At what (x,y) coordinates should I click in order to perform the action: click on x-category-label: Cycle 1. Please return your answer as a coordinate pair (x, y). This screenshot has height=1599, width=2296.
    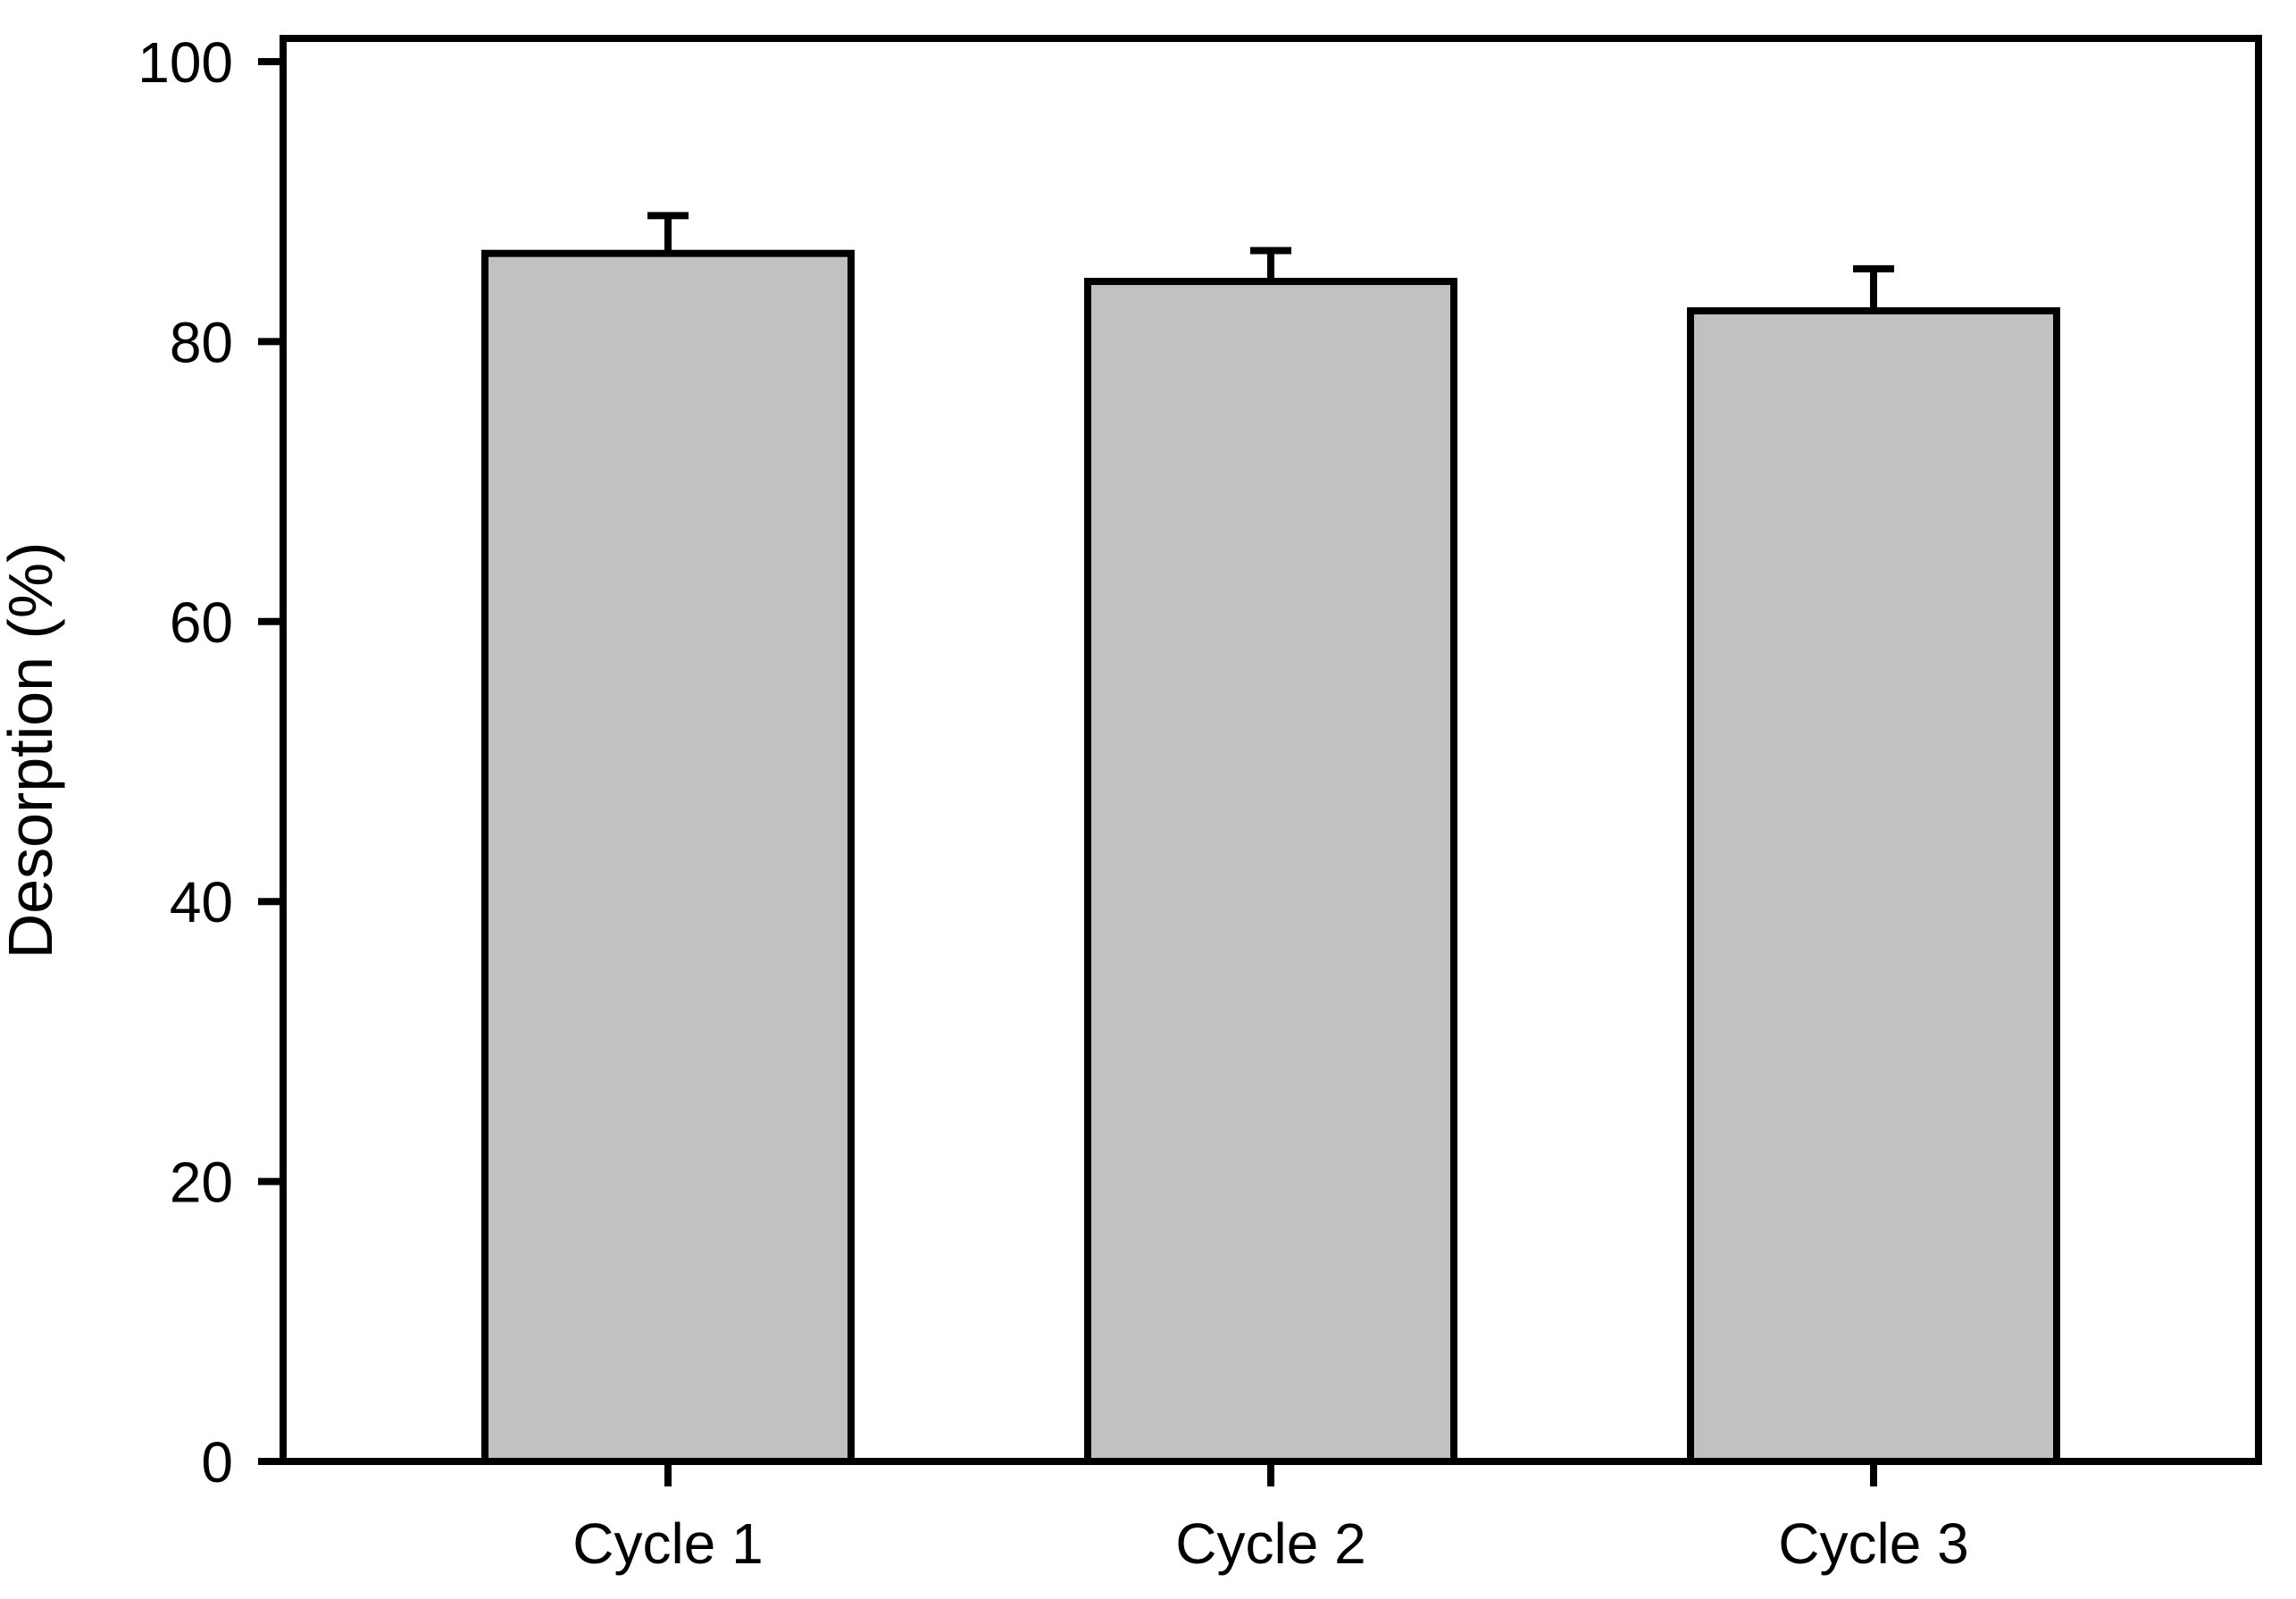
    Looking at the image, I should click on (667, 1543).